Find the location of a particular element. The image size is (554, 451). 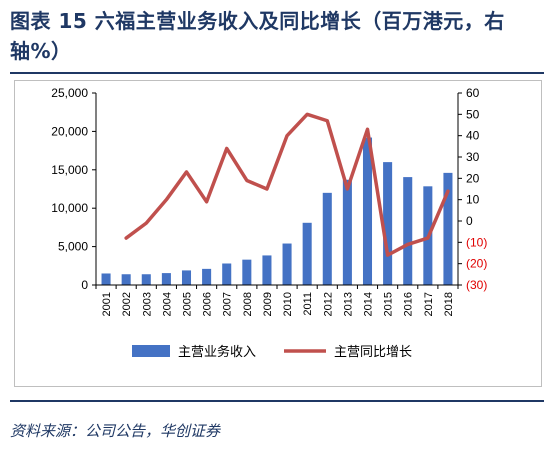

right-tick-label: 40 is located at coordinates (473, 136).